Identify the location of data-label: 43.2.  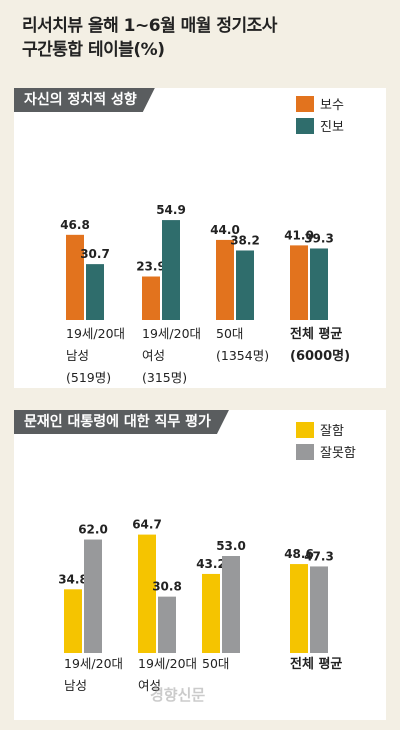
(211, 564).